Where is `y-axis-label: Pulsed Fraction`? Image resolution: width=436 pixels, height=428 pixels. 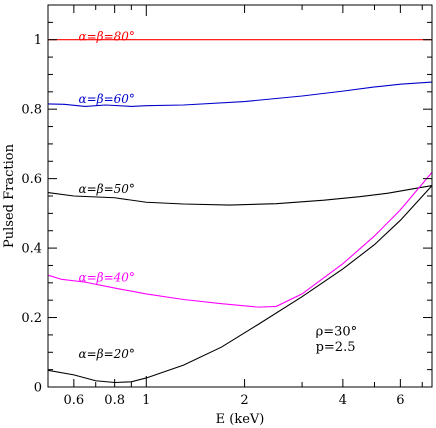
y-axis-label: Pulsed Fraction is located at coordinates (9, 195).